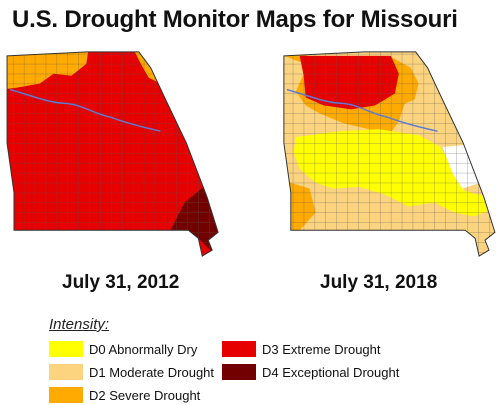  What do you see at coordinates (239, 372) in the screenshot?
I see `legend-swatch-d4` at bounding box center [239, 372].